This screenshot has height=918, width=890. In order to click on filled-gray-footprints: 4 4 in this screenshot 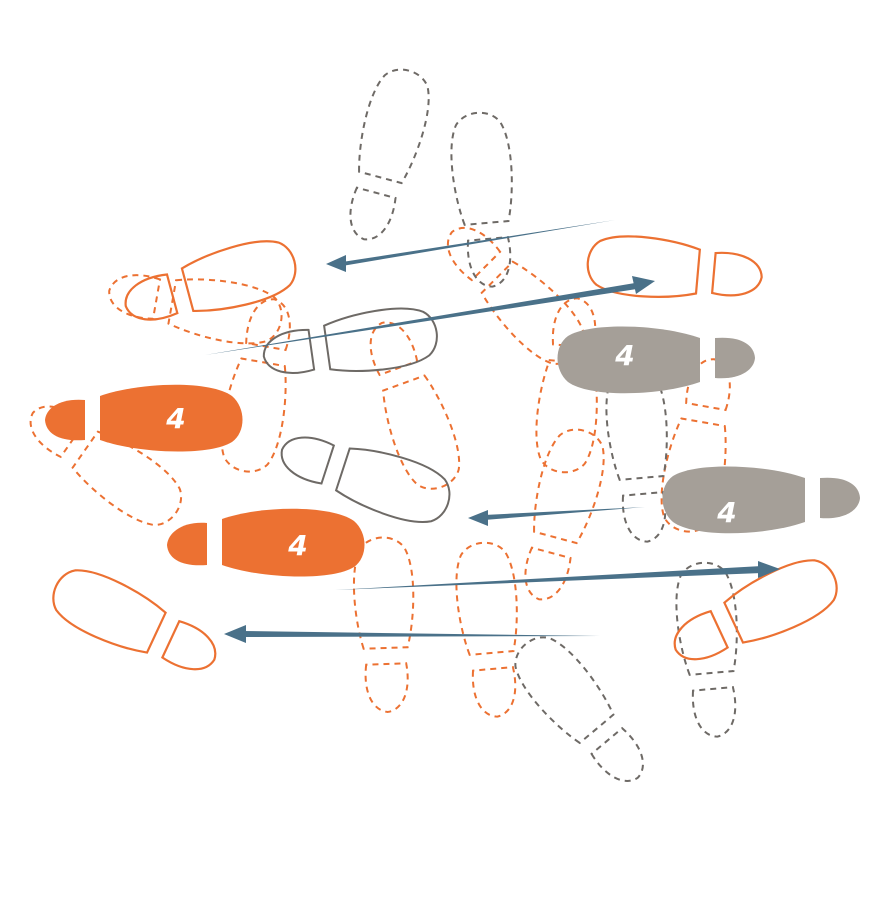, I will do `click(709, 429)`.